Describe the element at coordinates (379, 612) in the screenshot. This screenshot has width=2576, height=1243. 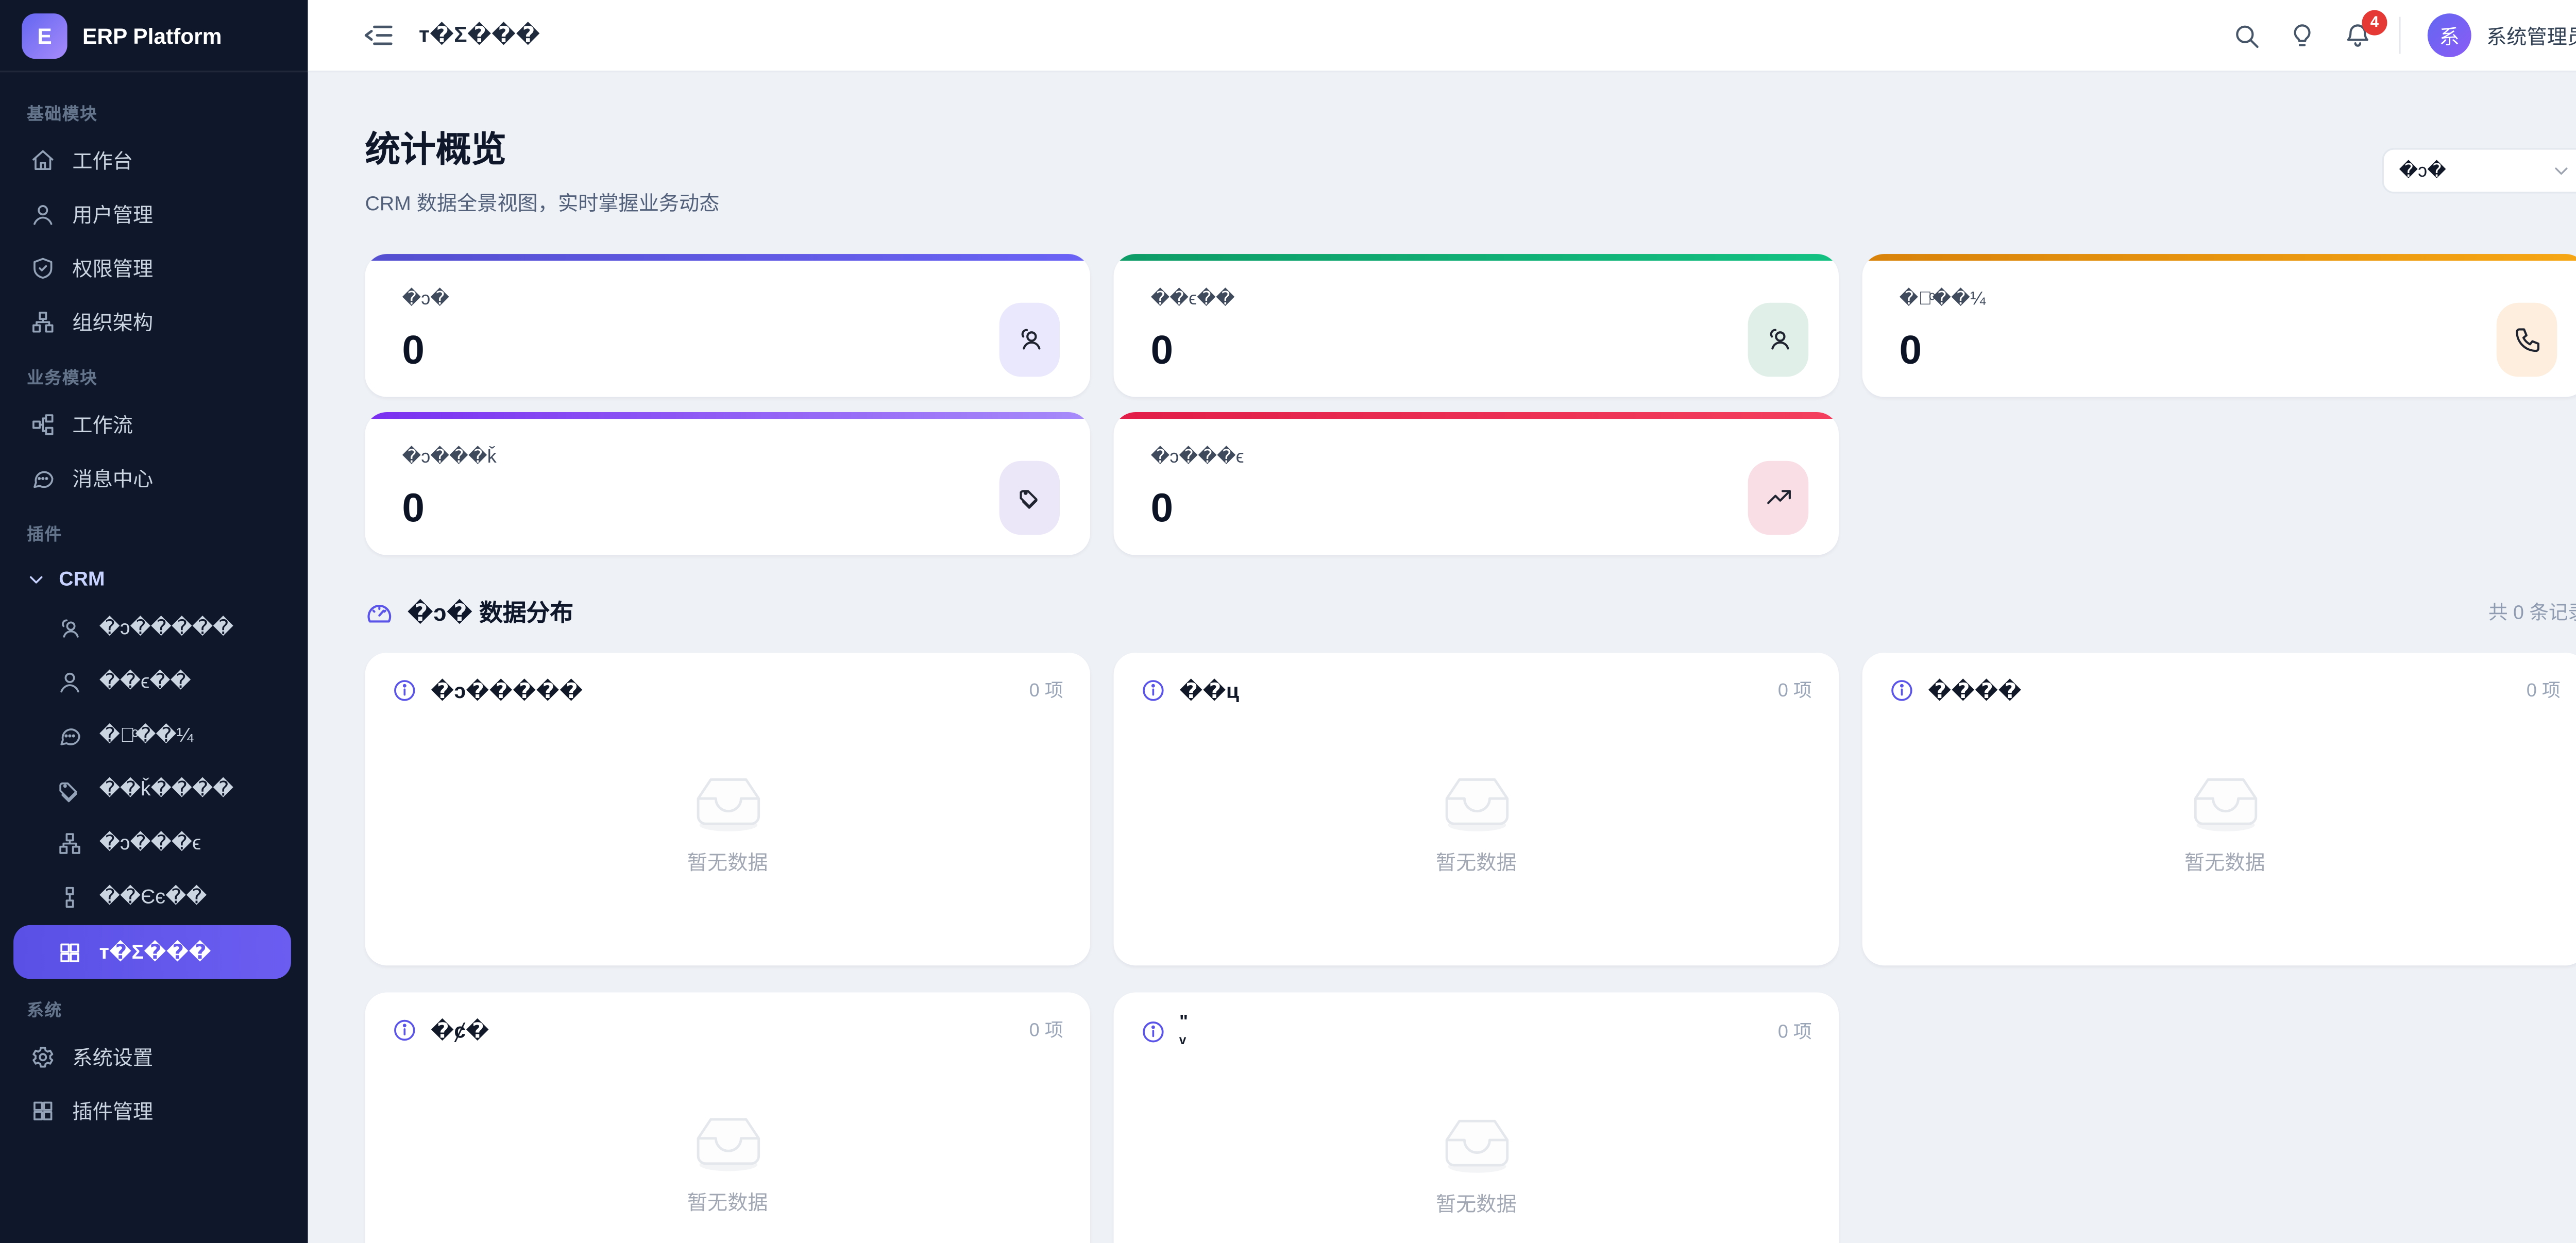
I see `gauge-icon` at that location.